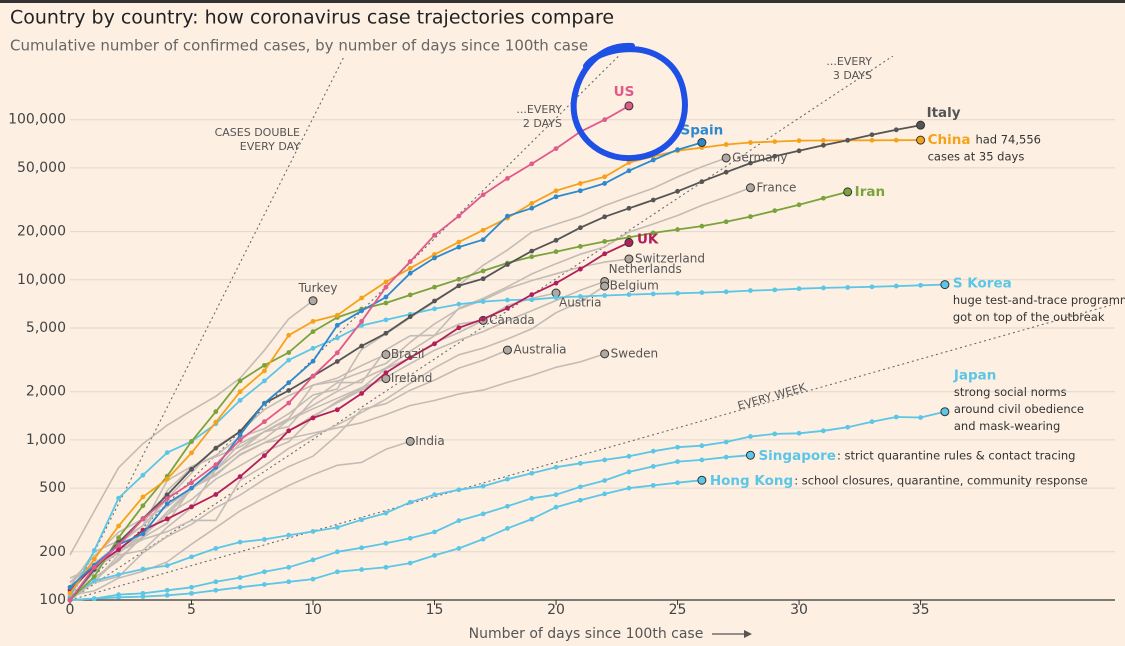  I want to click on series-label: Australia, so click(539, 350).